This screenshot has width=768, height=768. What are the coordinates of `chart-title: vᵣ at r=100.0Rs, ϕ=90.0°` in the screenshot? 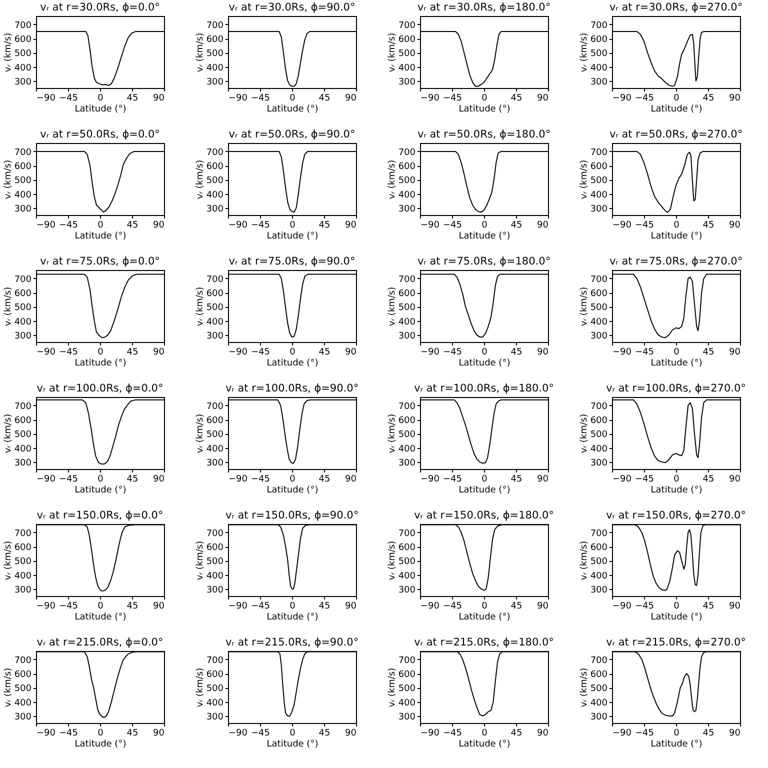 It's located at (292, 388).